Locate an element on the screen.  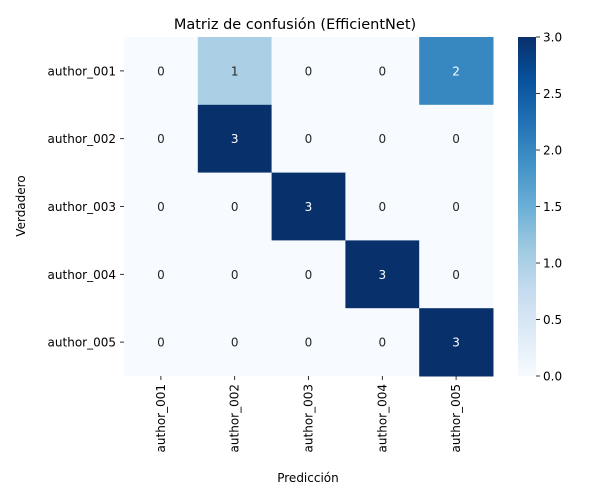
colorbar-tick-label: 0.0 is located at coordinates (552, 377).